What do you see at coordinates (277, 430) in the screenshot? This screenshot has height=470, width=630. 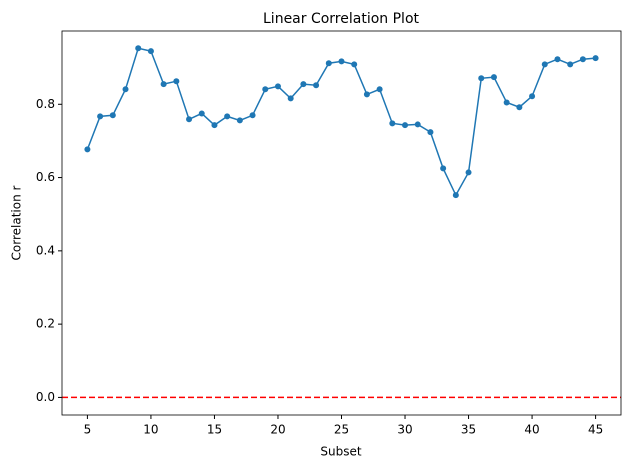 I see `x-tick-label: 20` at bounding box center [277, 430].